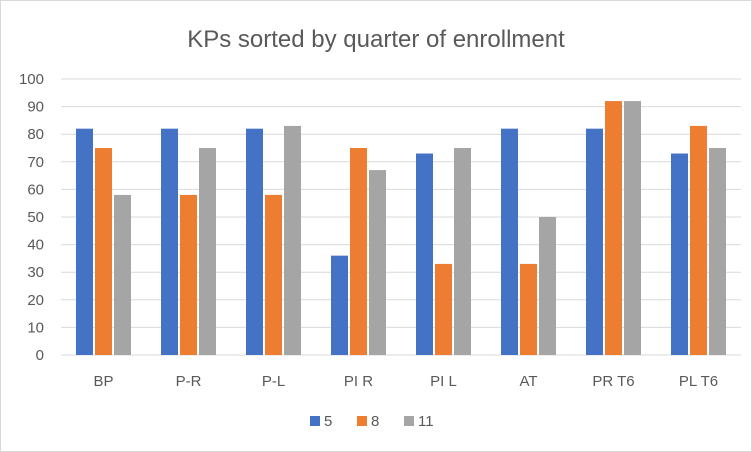  Describe the element at coordinates (35, 272) in the screenshot. I see `y-tick-label: 30` at that location.